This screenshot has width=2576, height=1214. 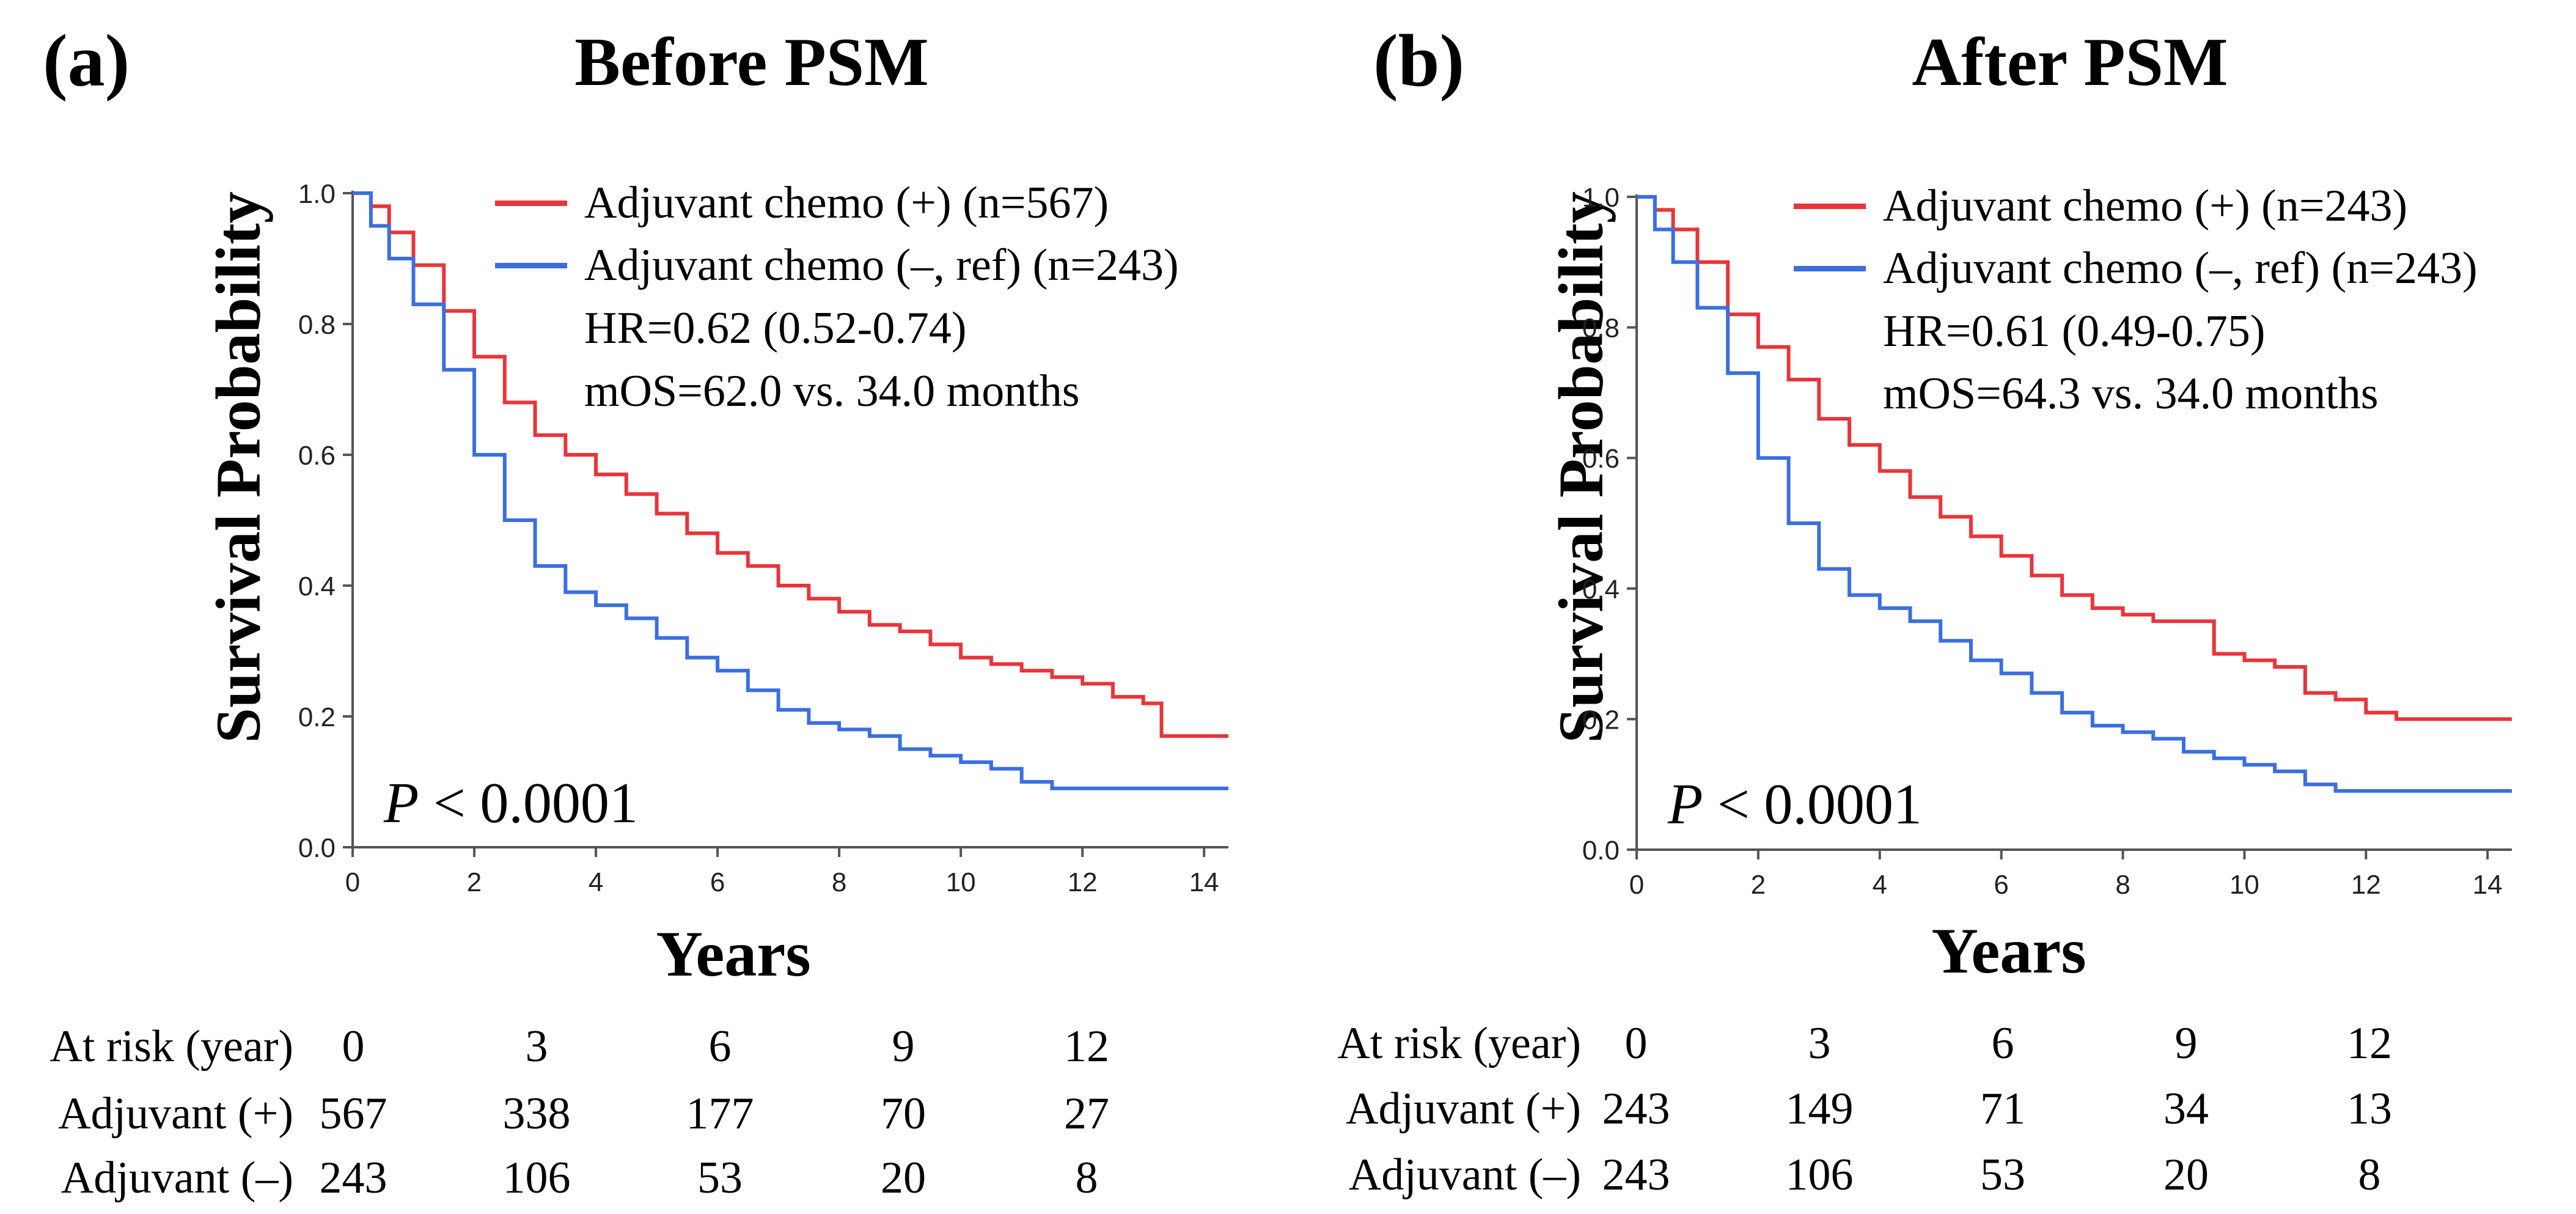 I want to click on hazard-ratio-text: HR=0.62 (0.52-0.74), so click(x=775, y=328).